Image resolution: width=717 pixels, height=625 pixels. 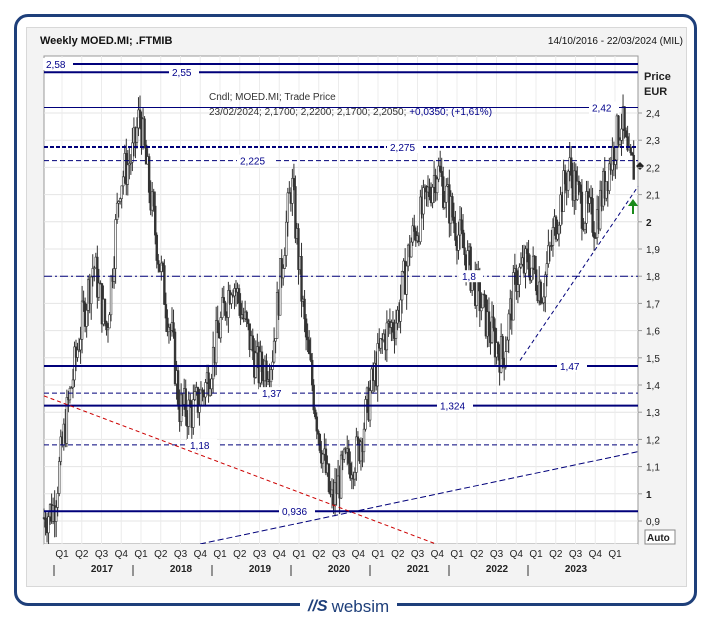 What do you see at coordinates (349, 607) in the screenshot?
I see `websim-logo: //S websim` at bounding box center [349, 607].